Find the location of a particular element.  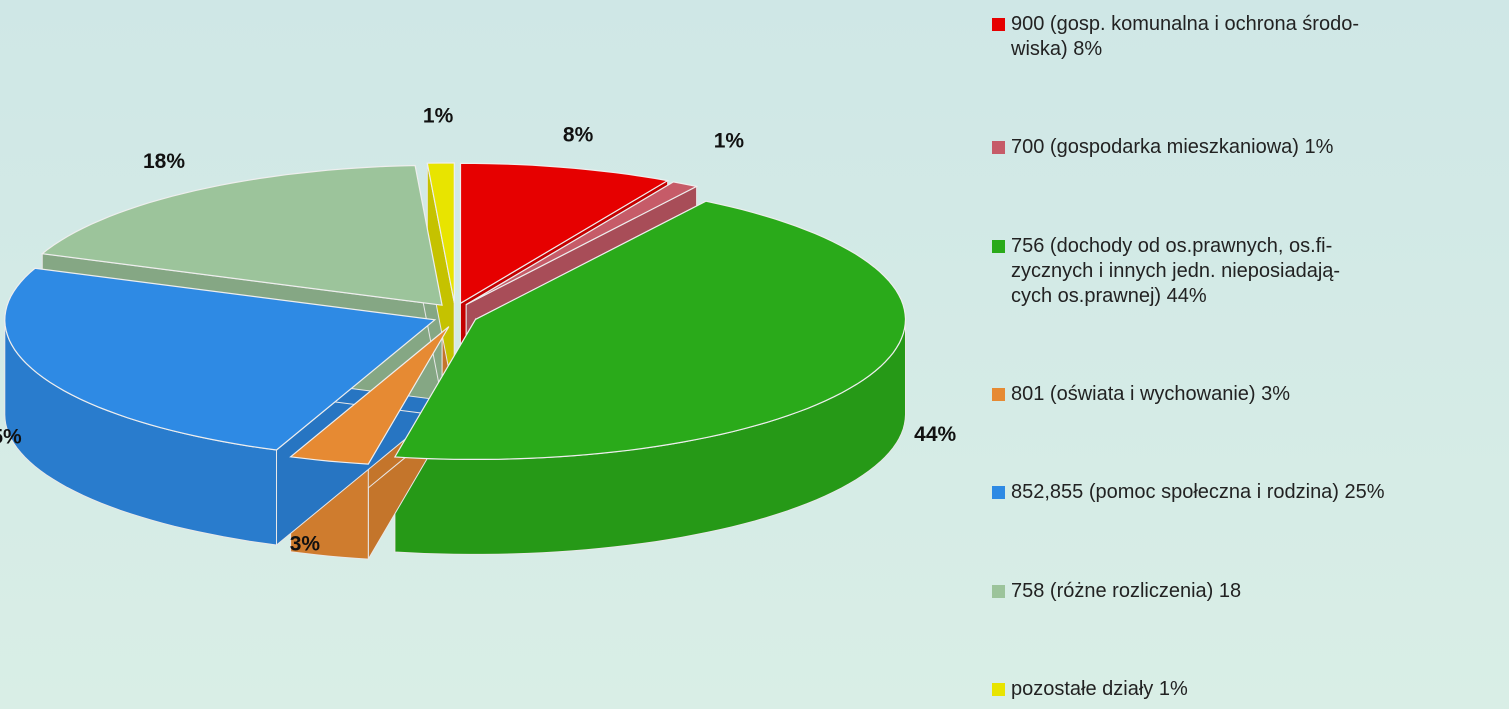

legend-label: 700 (gospodarka mieszkaniowa) 1% is located at coordinates (1172, 147).